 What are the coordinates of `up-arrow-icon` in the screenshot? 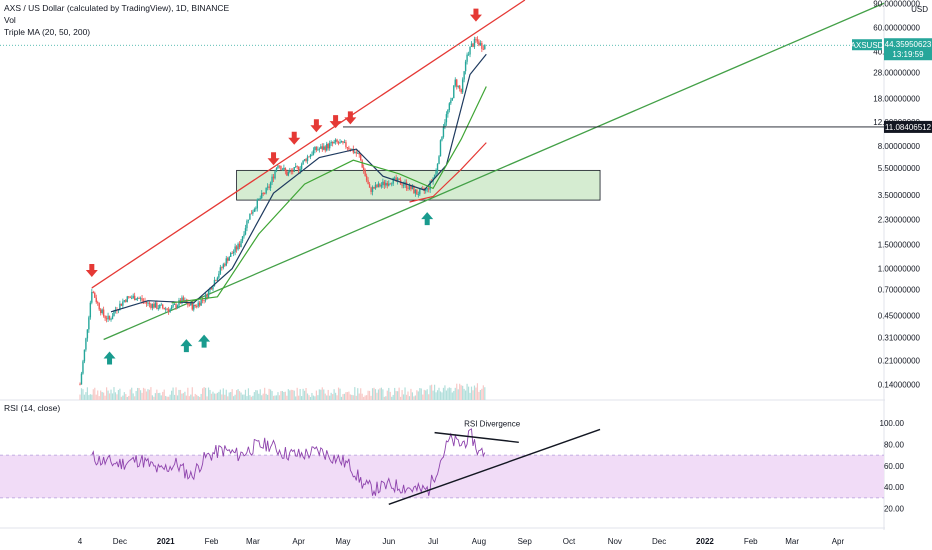 It's located at (109, 358).